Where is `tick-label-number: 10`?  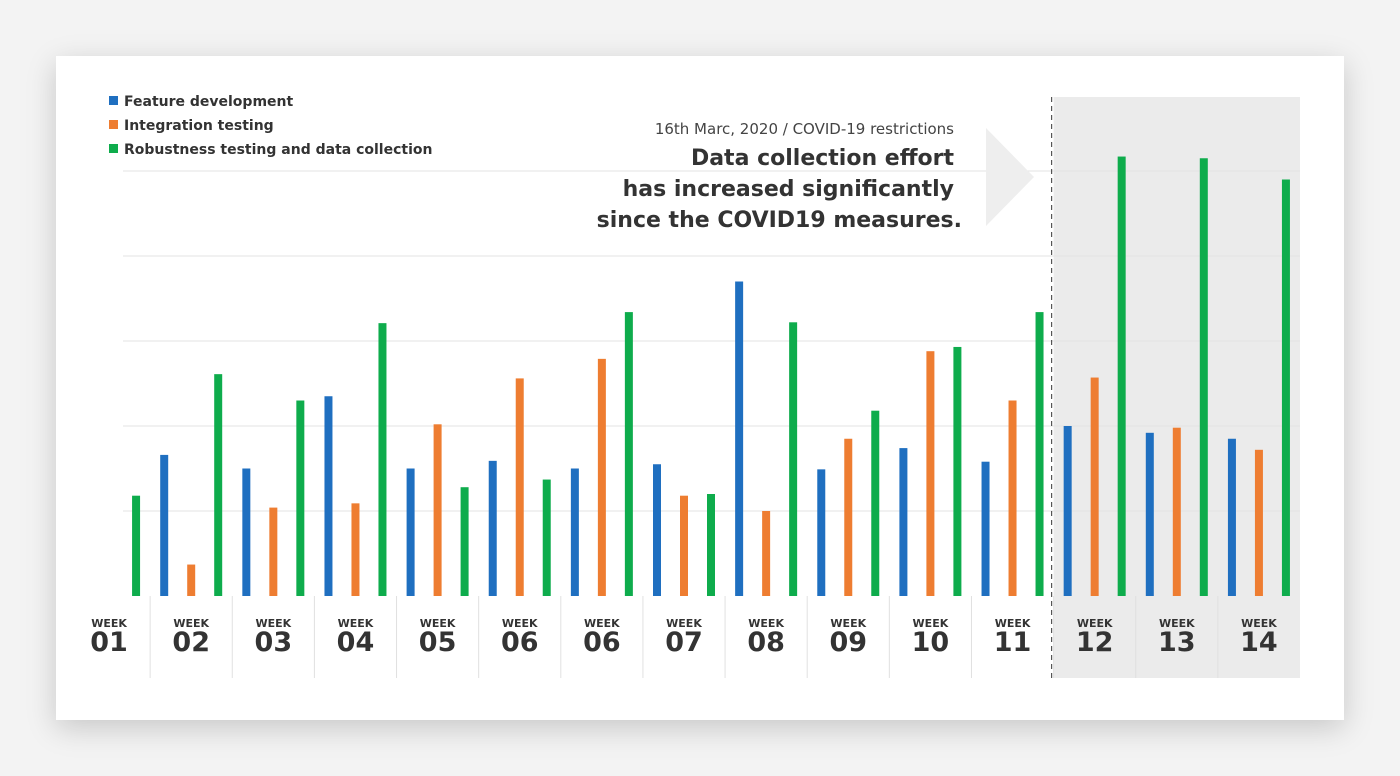 tick-label-number: 10 is located at coordinates (931, 642).